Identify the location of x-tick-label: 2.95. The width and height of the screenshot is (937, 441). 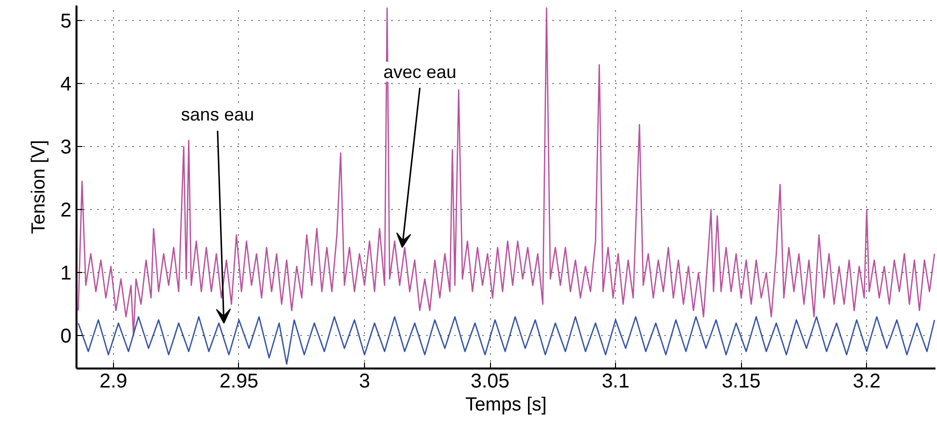
(238, 381).